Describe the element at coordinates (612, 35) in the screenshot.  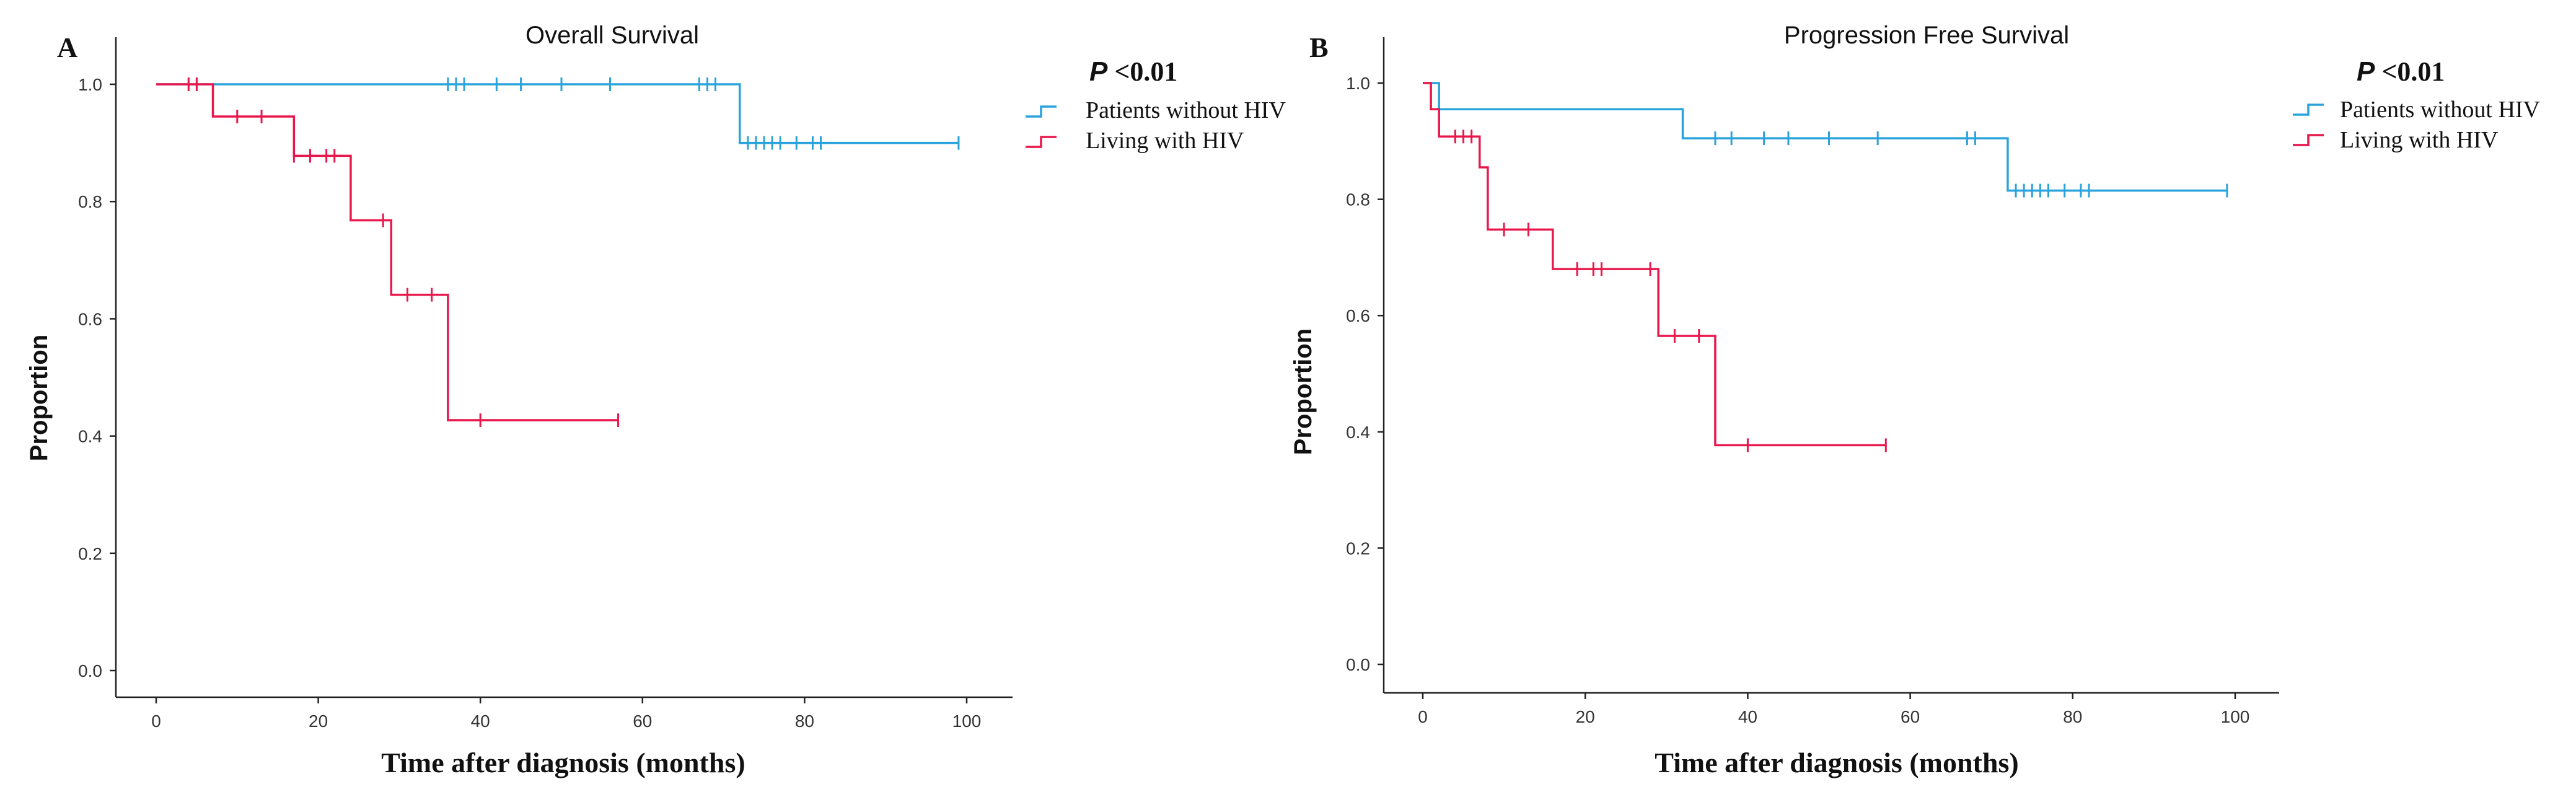
I see `chart-title: Overall Survival` at that location.